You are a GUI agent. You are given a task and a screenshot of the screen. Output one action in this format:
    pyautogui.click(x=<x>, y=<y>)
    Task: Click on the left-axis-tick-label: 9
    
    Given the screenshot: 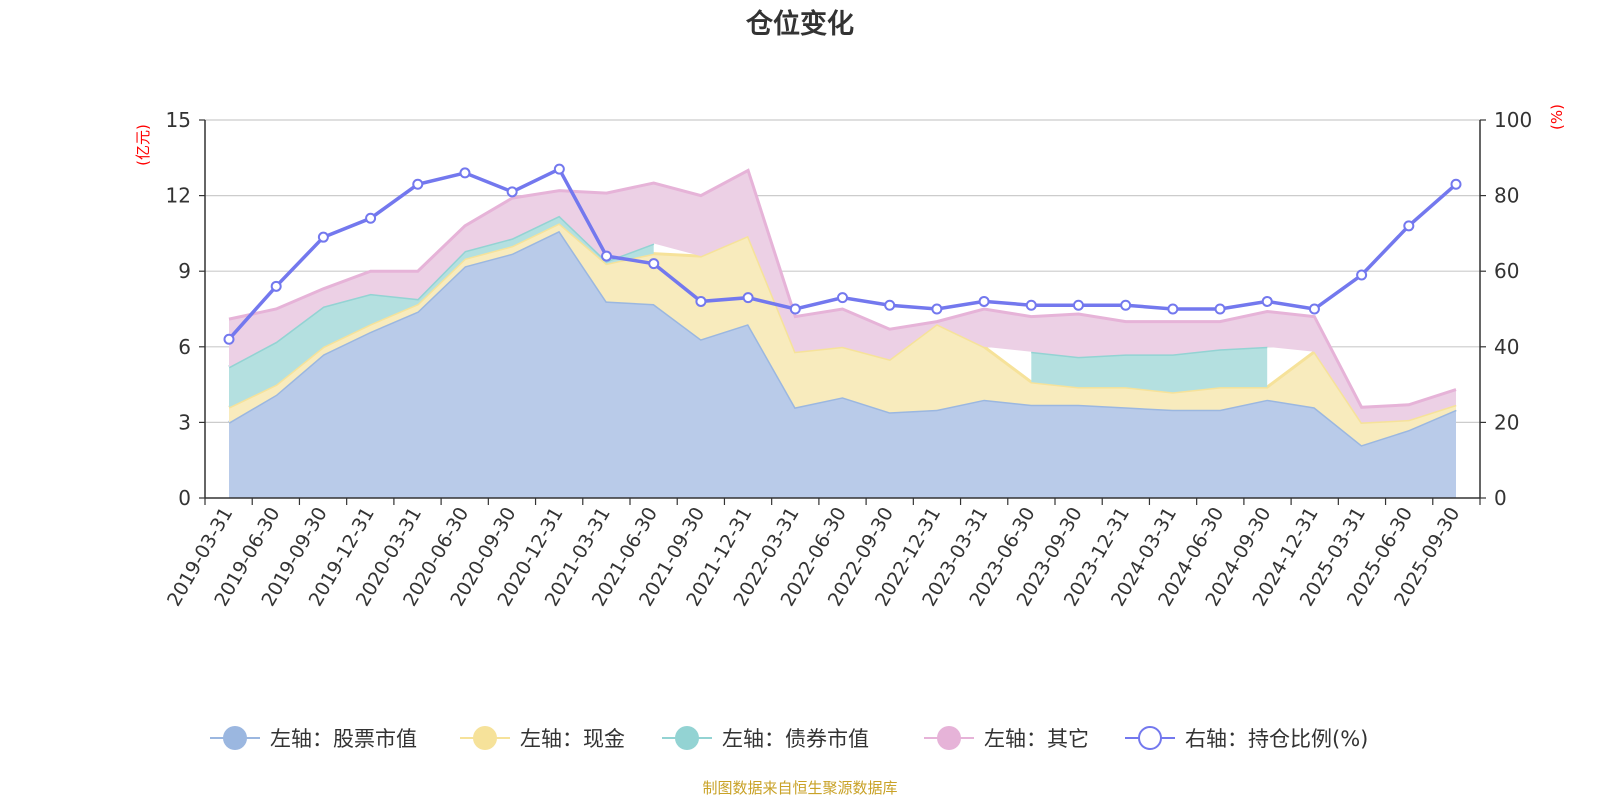 What is the action you would take?
    pyautogui.click(x=184, y=271)
    